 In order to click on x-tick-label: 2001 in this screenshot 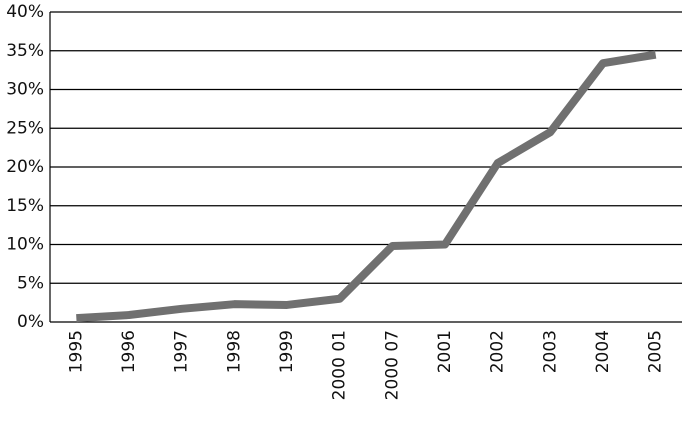, I will do `click(445, 351)`.